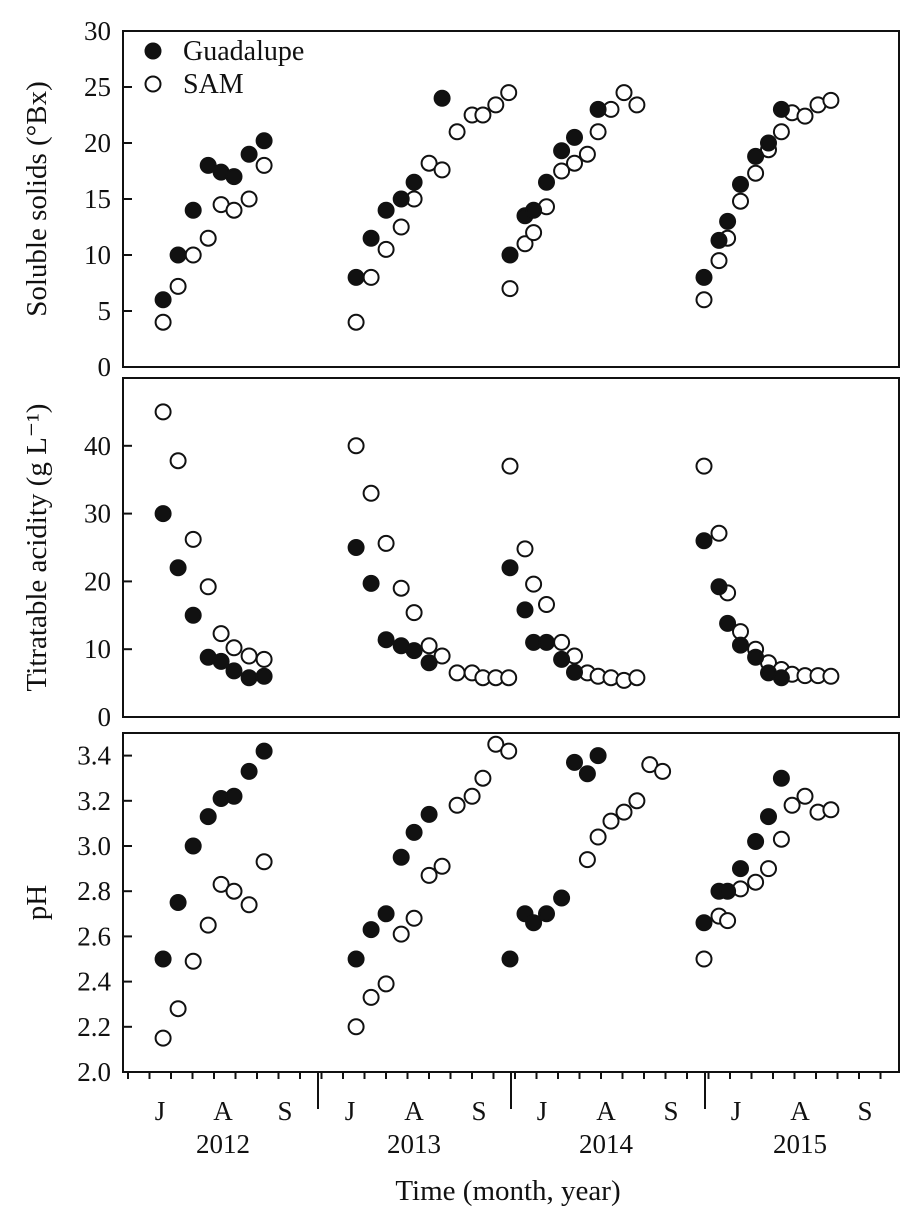 This screenshot has width=917, height=1220. Describe the element at coordinates (97, 446) in the screenshot. I see `y-tick-label: 40` at that location.